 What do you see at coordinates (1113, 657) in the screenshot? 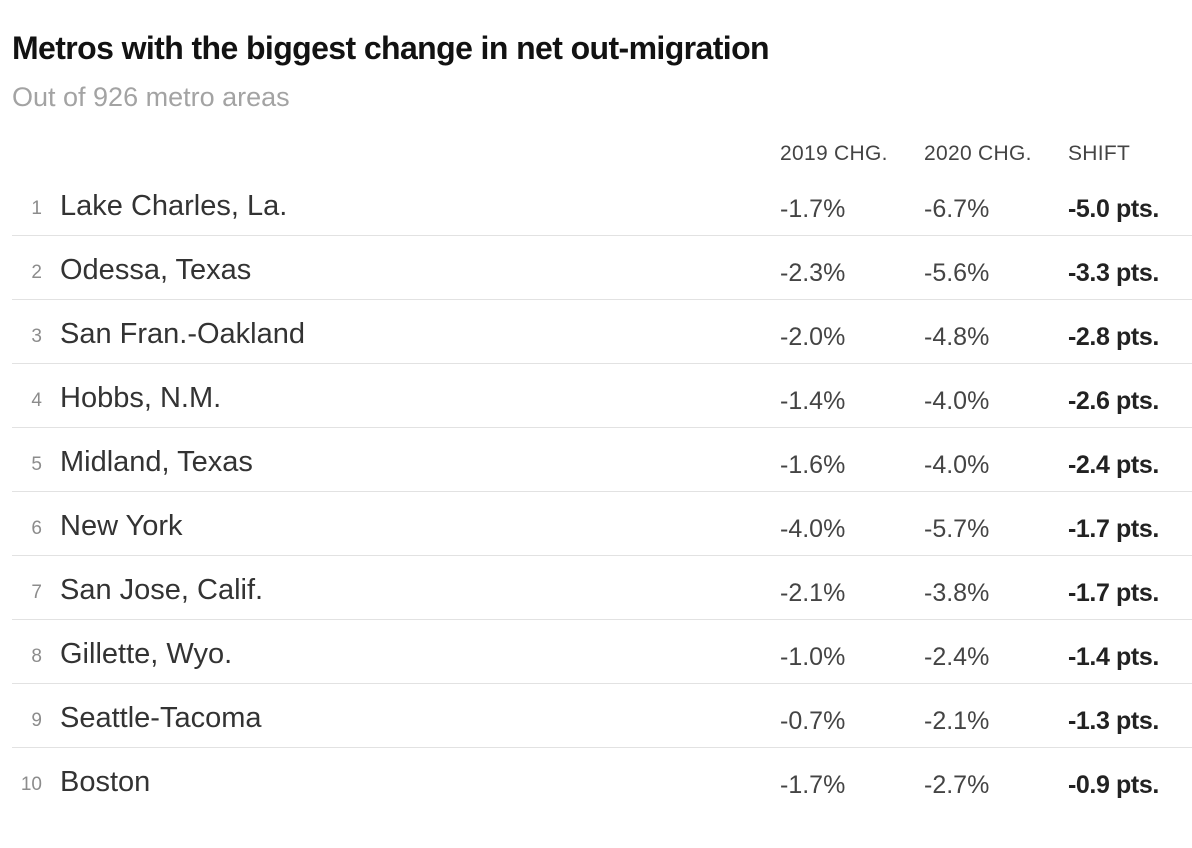
I see `row-shift: -1.4 pts.` at bounding box center [1113, 657].